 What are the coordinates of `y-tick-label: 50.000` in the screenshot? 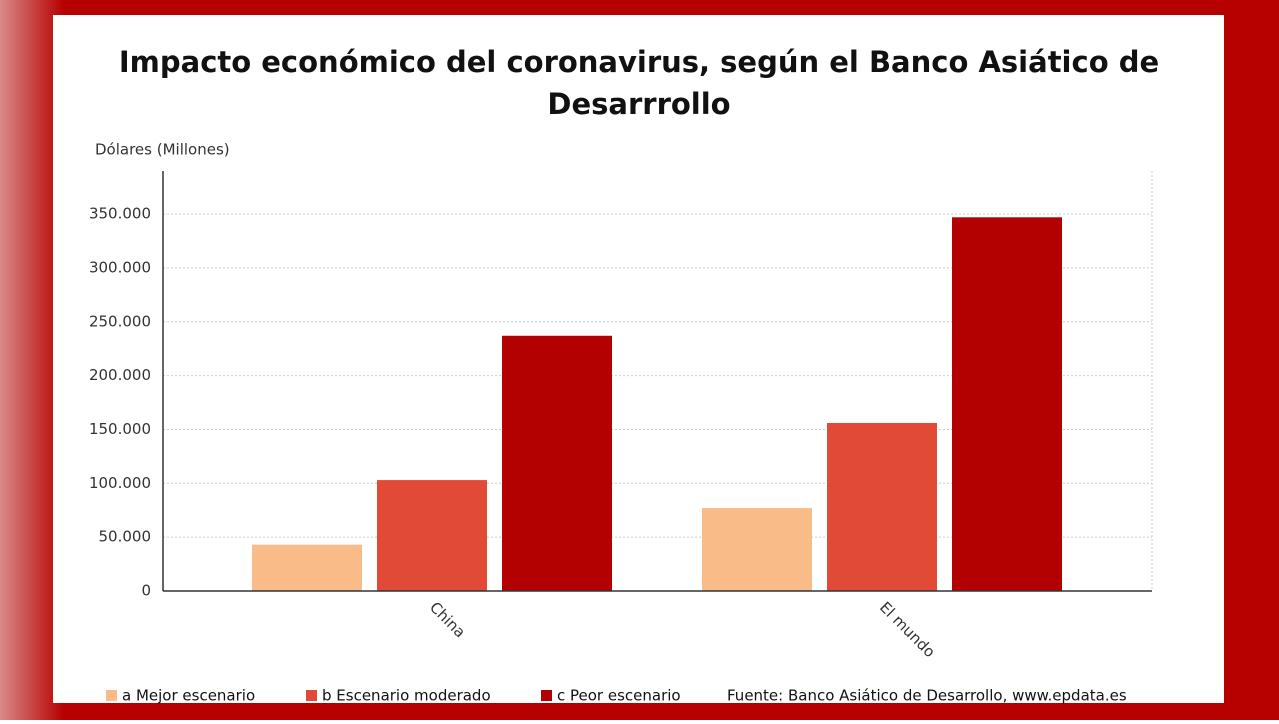 It's located at (125, 537).